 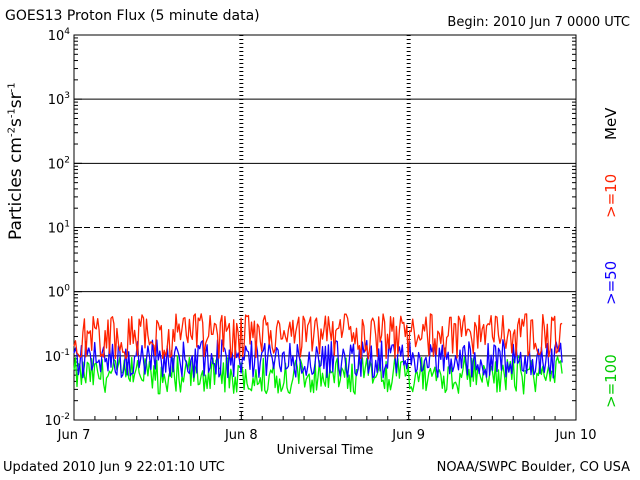 What do you see at coordinates (611, 381) in the screenshot?
I see `legend-ge100: >=100` at bounding box center [611, 381].